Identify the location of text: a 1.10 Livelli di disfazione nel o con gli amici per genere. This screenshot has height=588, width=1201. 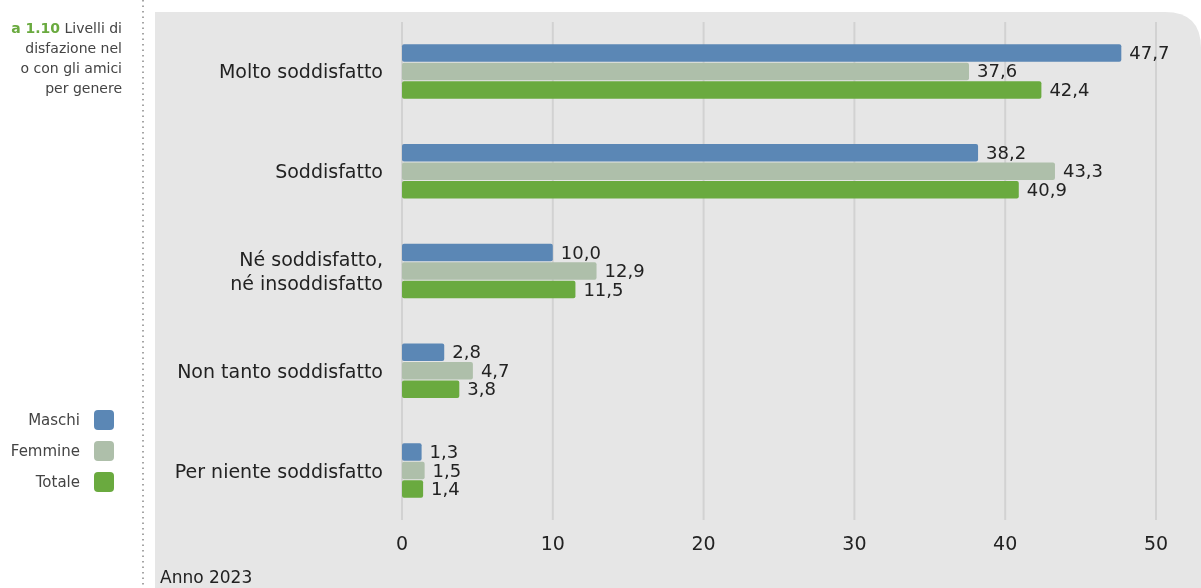
(66, 58).